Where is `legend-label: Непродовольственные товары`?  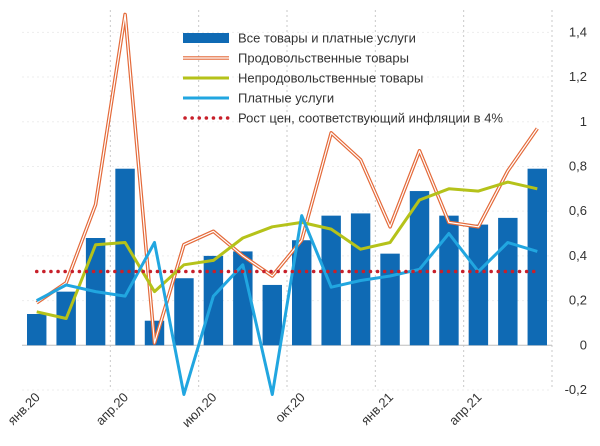
legend-label: Непродовольственные товары is located at coordinates (330, 78).